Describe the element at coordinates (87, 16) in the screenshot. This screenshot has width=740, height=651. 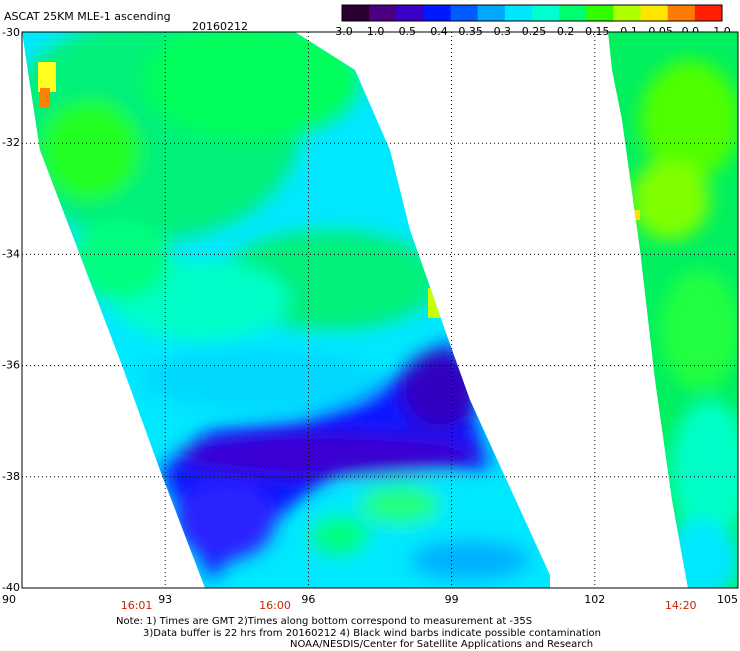
I see `product-title: ASCAT 25KM MLE-1 ascending` at that location.